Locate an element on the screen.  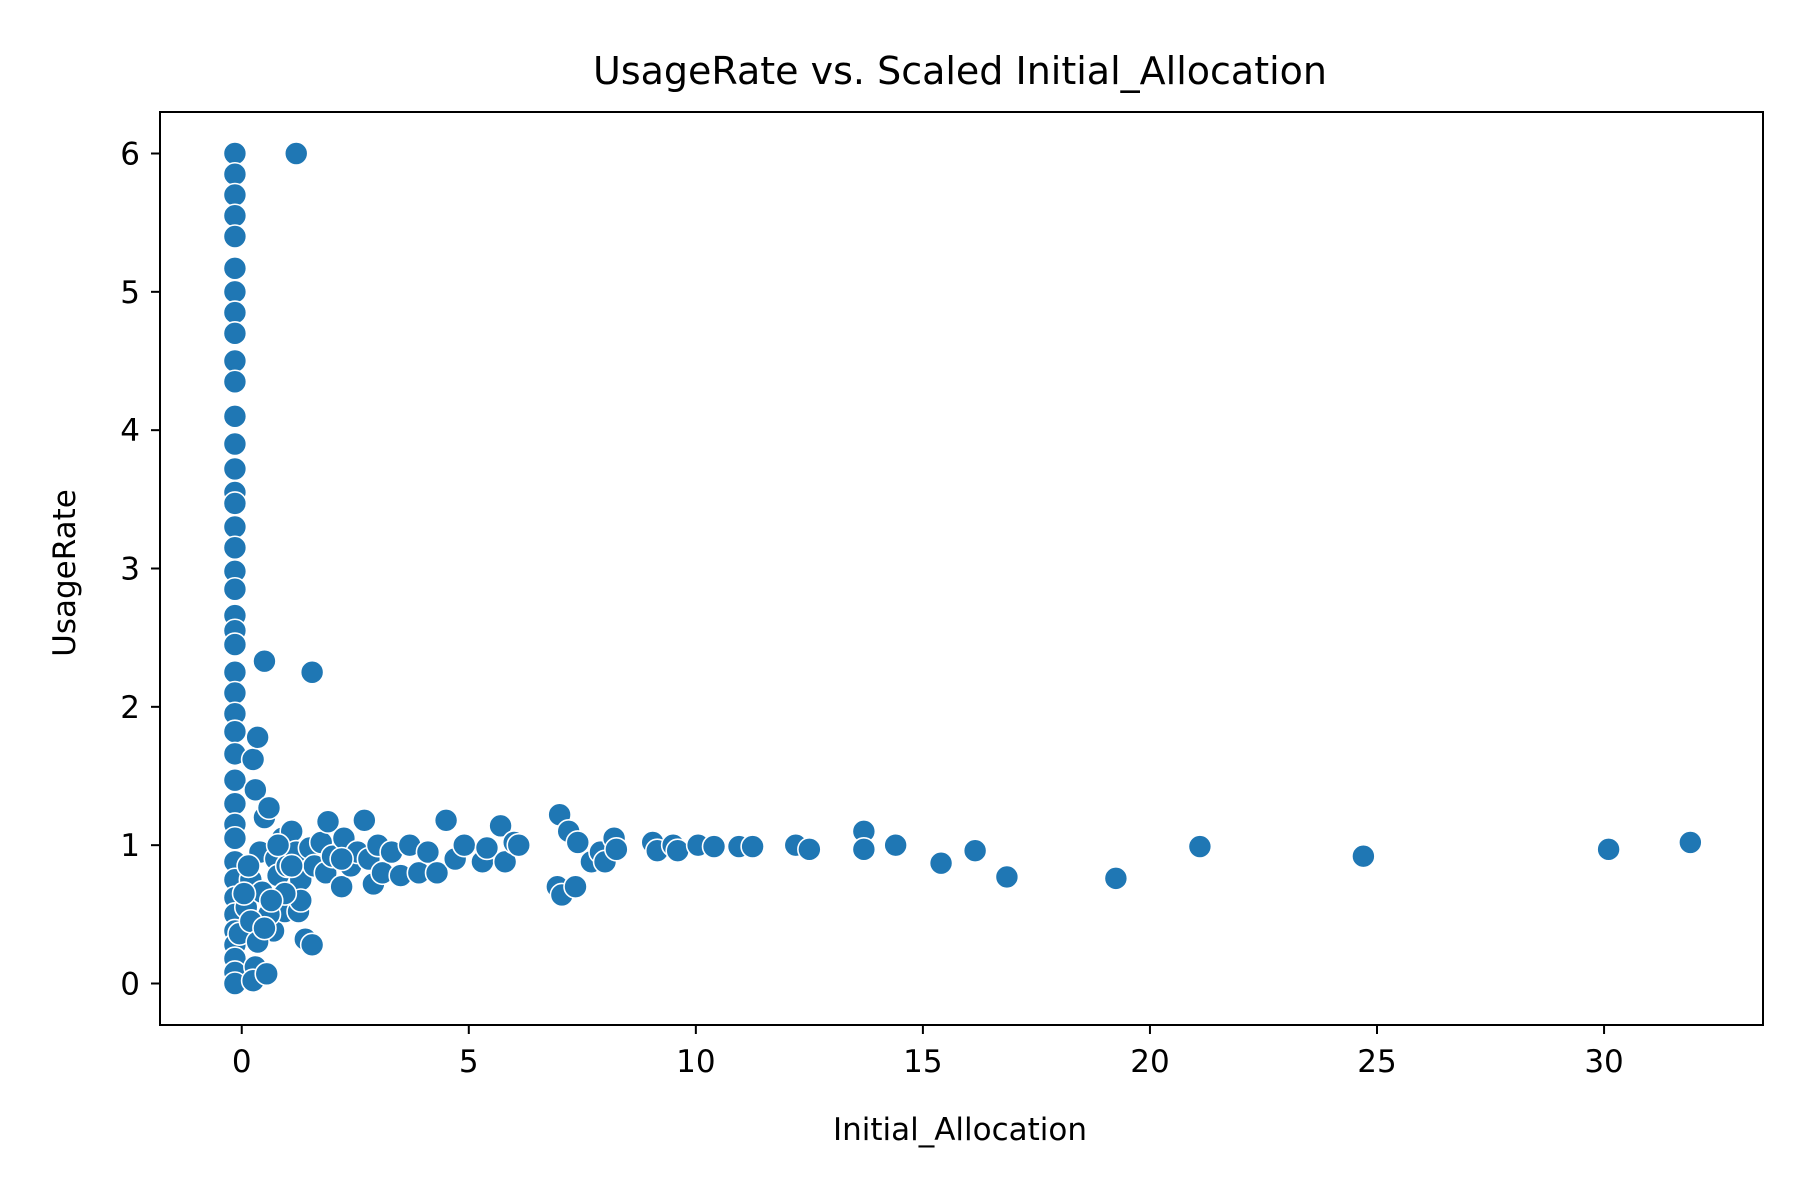
x-tick-label: 0 is located at coordinates (242, 1062).